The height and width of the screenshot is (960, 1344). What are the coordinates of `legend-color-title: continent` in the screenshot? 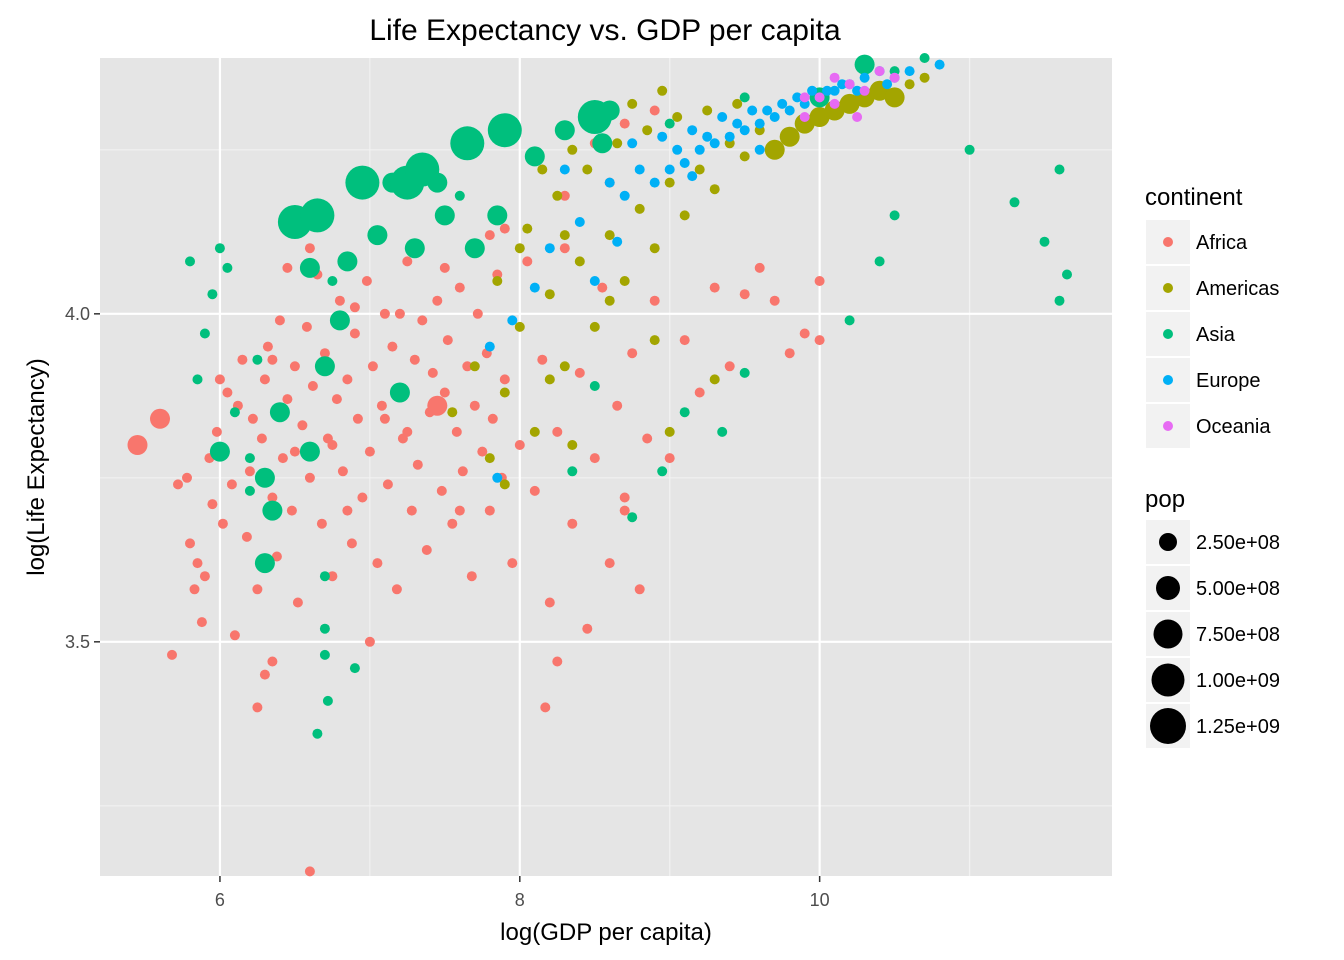 It's located at (1194, 197).